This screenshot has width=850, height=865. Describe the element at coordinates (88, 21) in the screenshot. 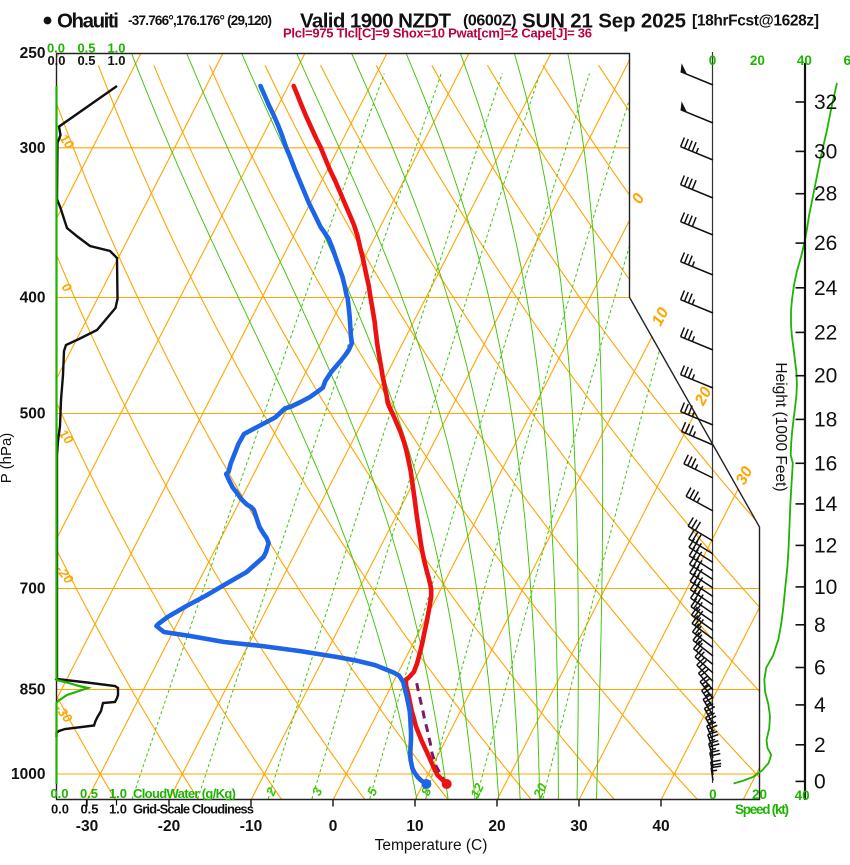

I see `svg-text: Ohauiti` at that location.